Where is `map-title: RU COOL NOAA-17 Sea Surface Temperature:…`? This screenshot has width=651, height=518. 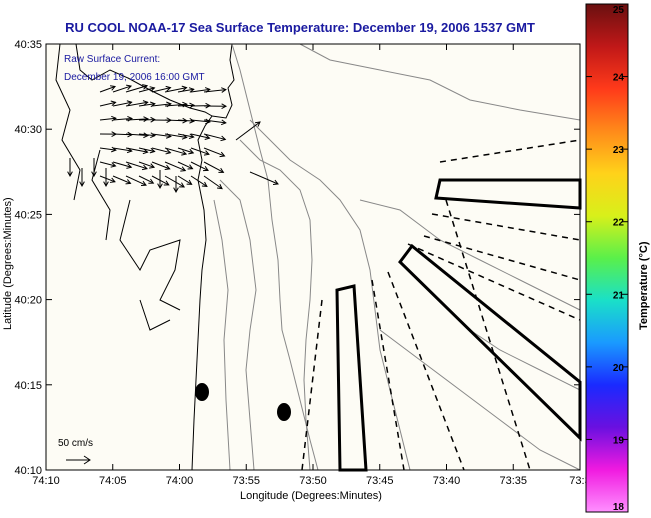 map-title: RU COOL NOAA-17 Sea Surface Temperature:… is located at coordinates (300, 27).